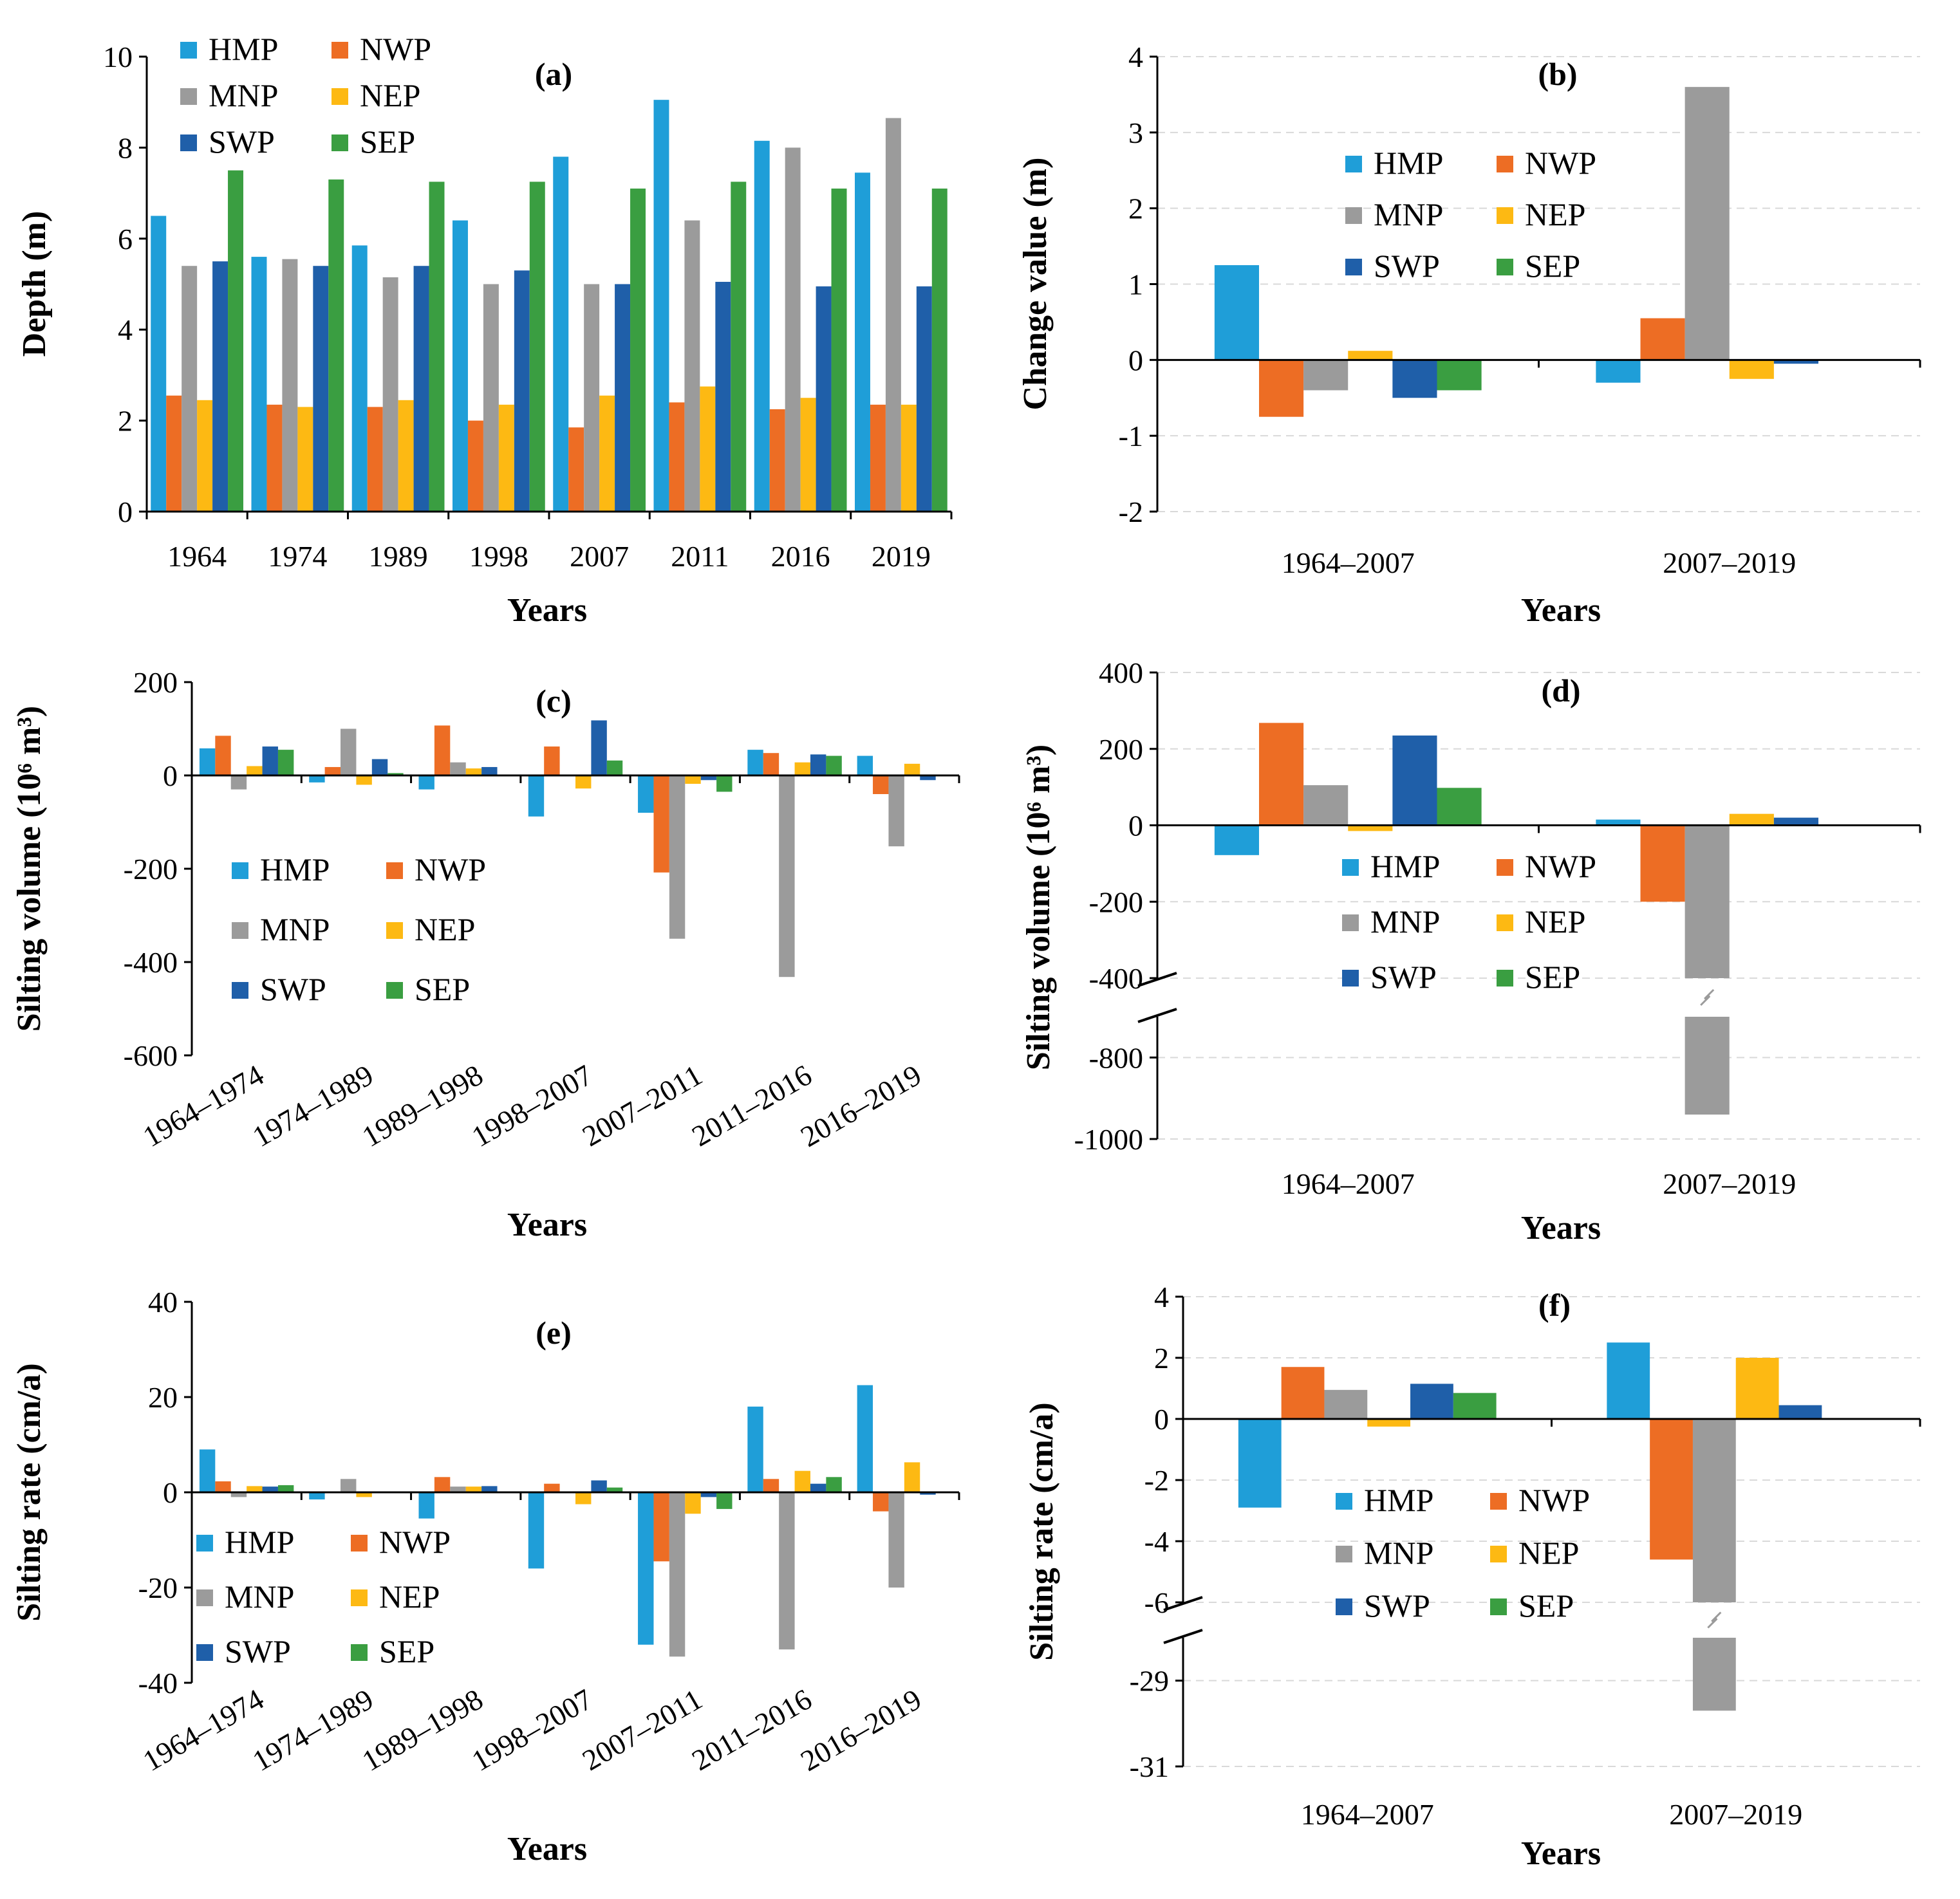  Describe the element at coordinates (1350, 867) in the screenshot. I see `legend-swatch-hmp` at that location.